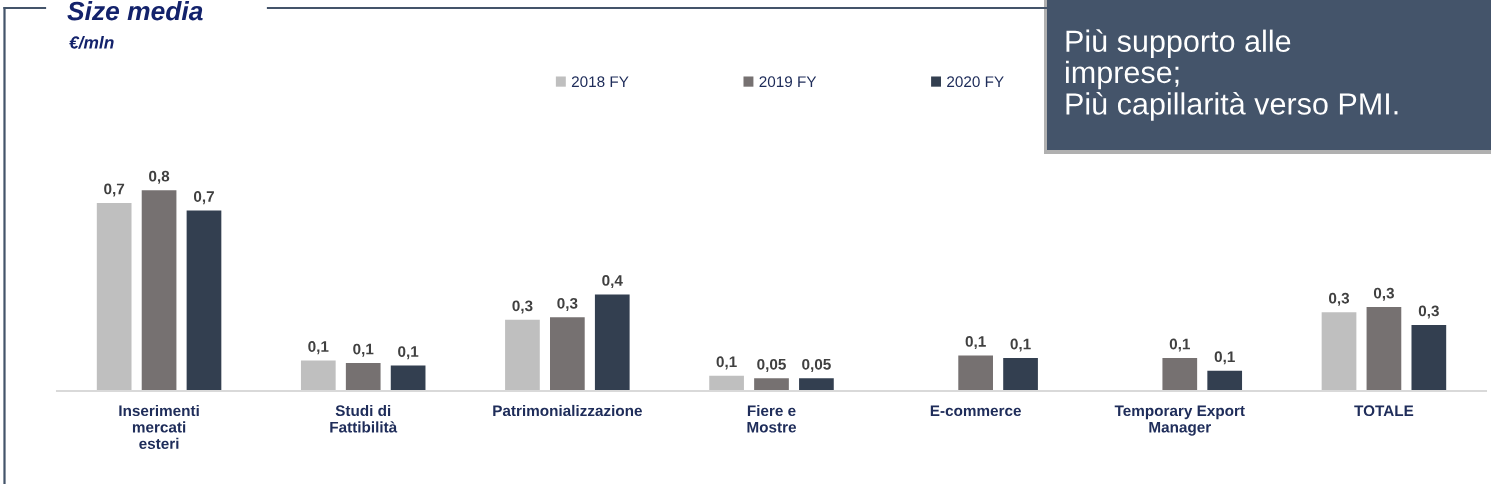 This screenshot has height=484, width=1491. I want to click on chart-title: Size media, so click(135, 11).